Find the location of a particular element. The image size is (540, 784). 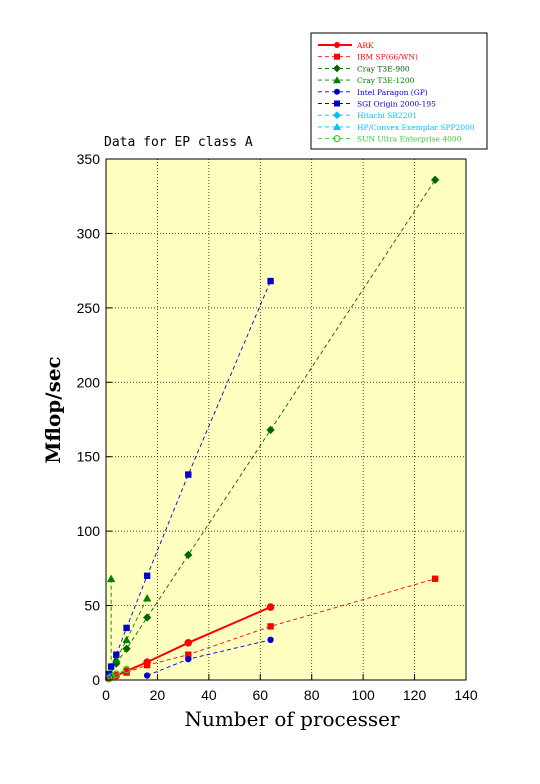

legend-label: SGI Origin 2000-195 is located at coordinates (396, 104).